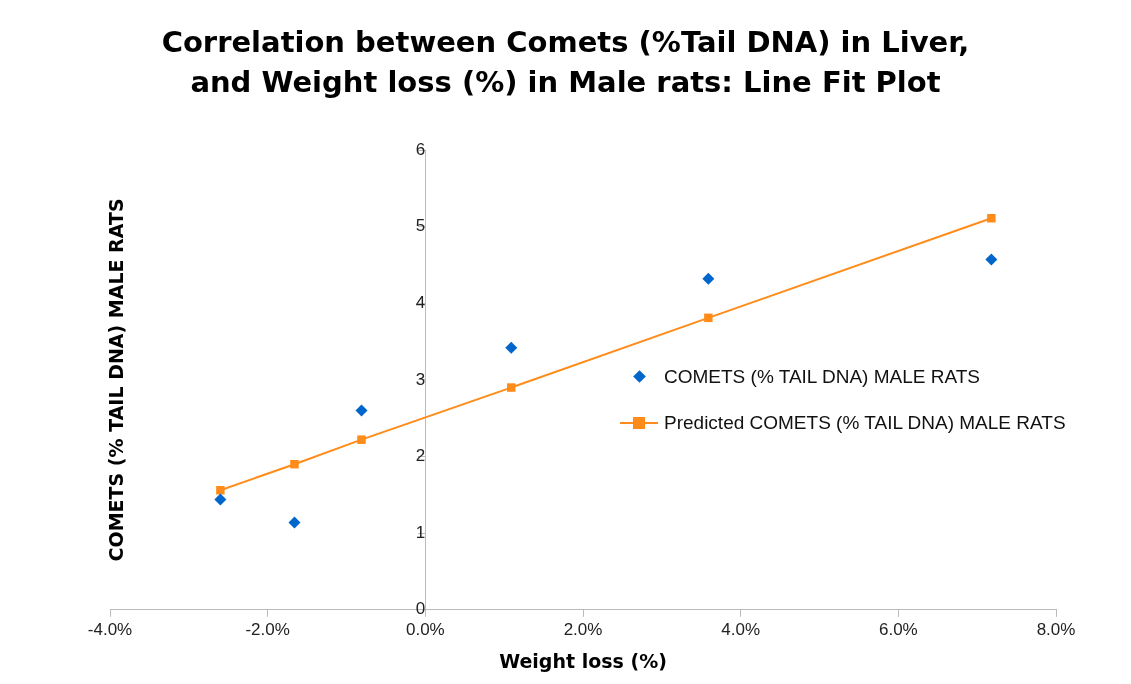 Image resolution: width=1131 pixels, height=684 pixels. What do you see at coordinates (425, 629) in the screenshot?
I see `x-tick-label: 0.0%` at bounding box center [425, 629].